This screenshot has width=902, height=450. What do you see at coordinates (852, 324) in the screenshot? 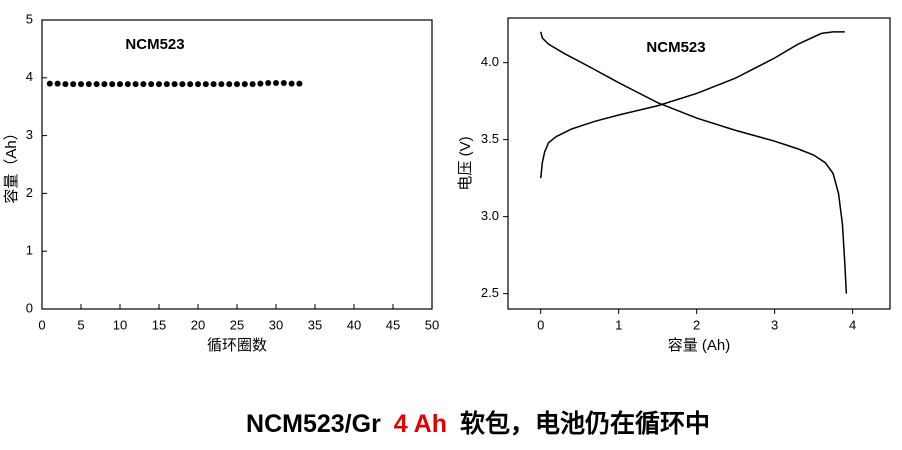
I see `x-tick-label: 4` at bounding box center [852, 324].